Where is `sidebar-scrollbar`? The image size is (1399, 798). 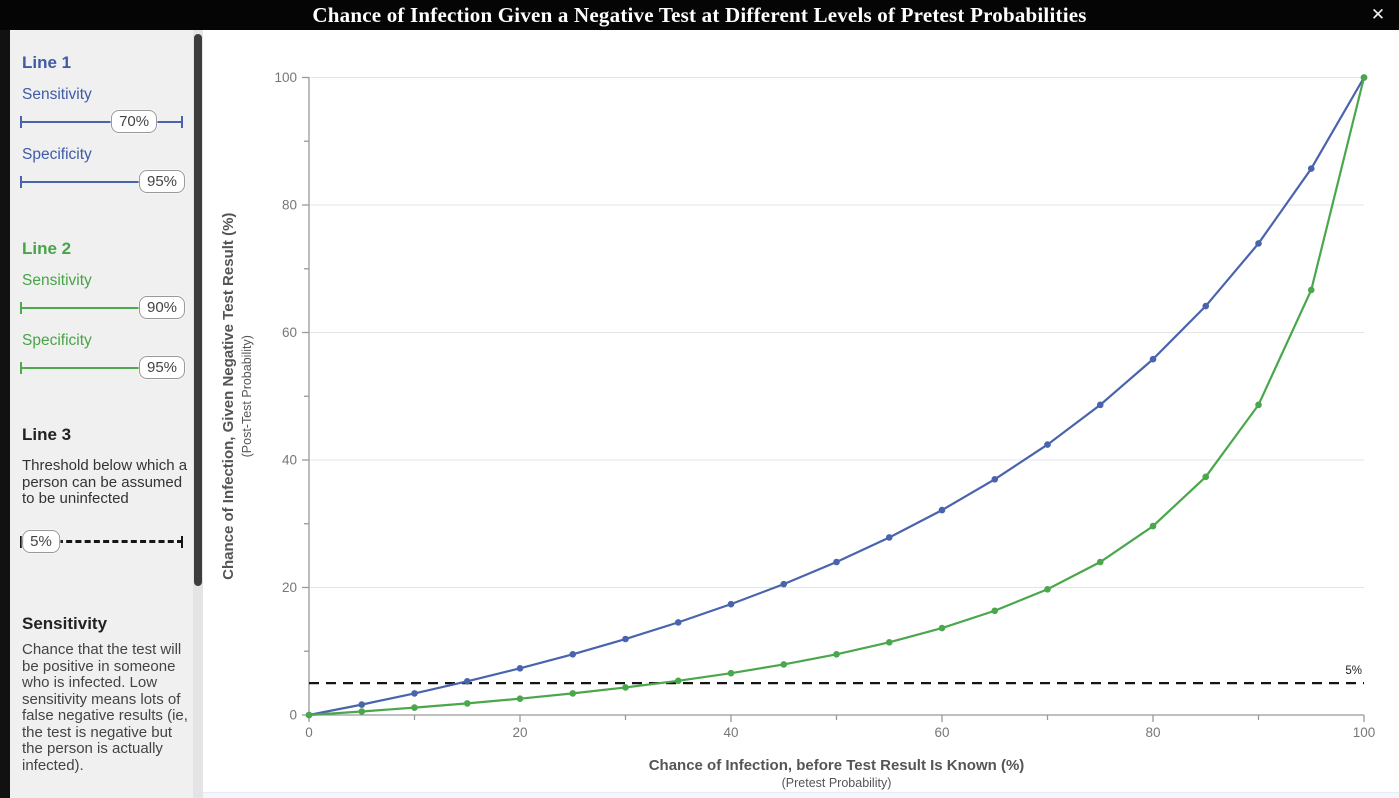
sidebar-scrollbar is located at coordinates (198, 414).